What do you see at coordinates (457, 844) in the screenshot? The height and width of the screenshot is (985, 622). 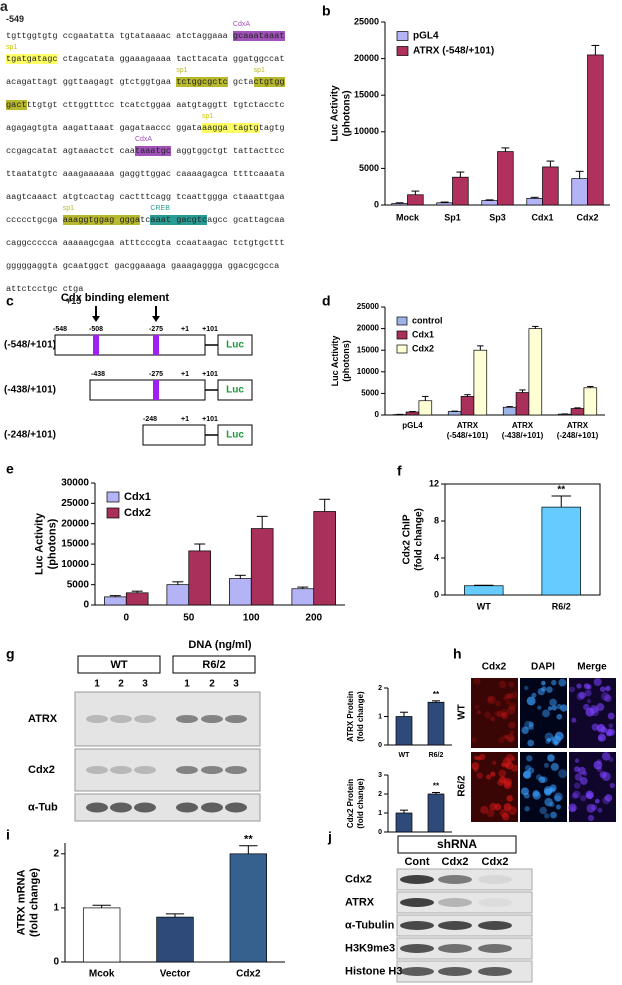 I see `blot-title: shRNA` at bounding box center [457, 844].